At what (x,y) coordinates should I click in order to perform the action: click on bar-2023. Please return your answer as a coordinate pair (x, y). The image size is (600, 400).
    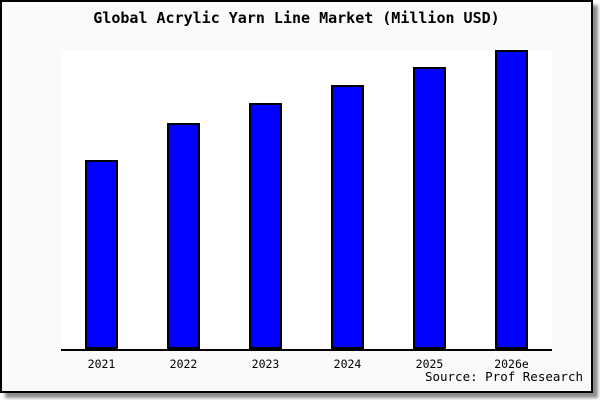
    Looking at the image, I should click on (265, 226).